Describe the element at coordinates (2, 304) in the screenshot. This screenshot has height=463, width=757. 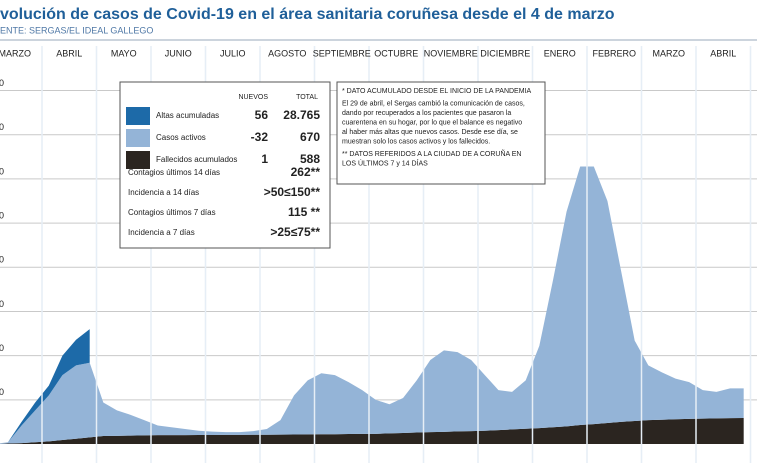
I see `y-tick-label: 3.000` at that location.